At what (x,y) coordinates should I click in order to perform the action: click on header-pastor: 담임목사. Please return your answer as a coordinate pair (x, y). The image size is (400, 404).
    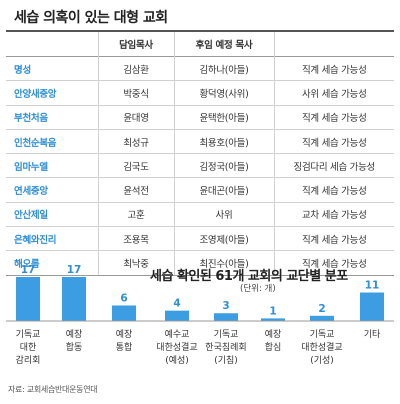
    Looking at the image, I should click on (135, 44).